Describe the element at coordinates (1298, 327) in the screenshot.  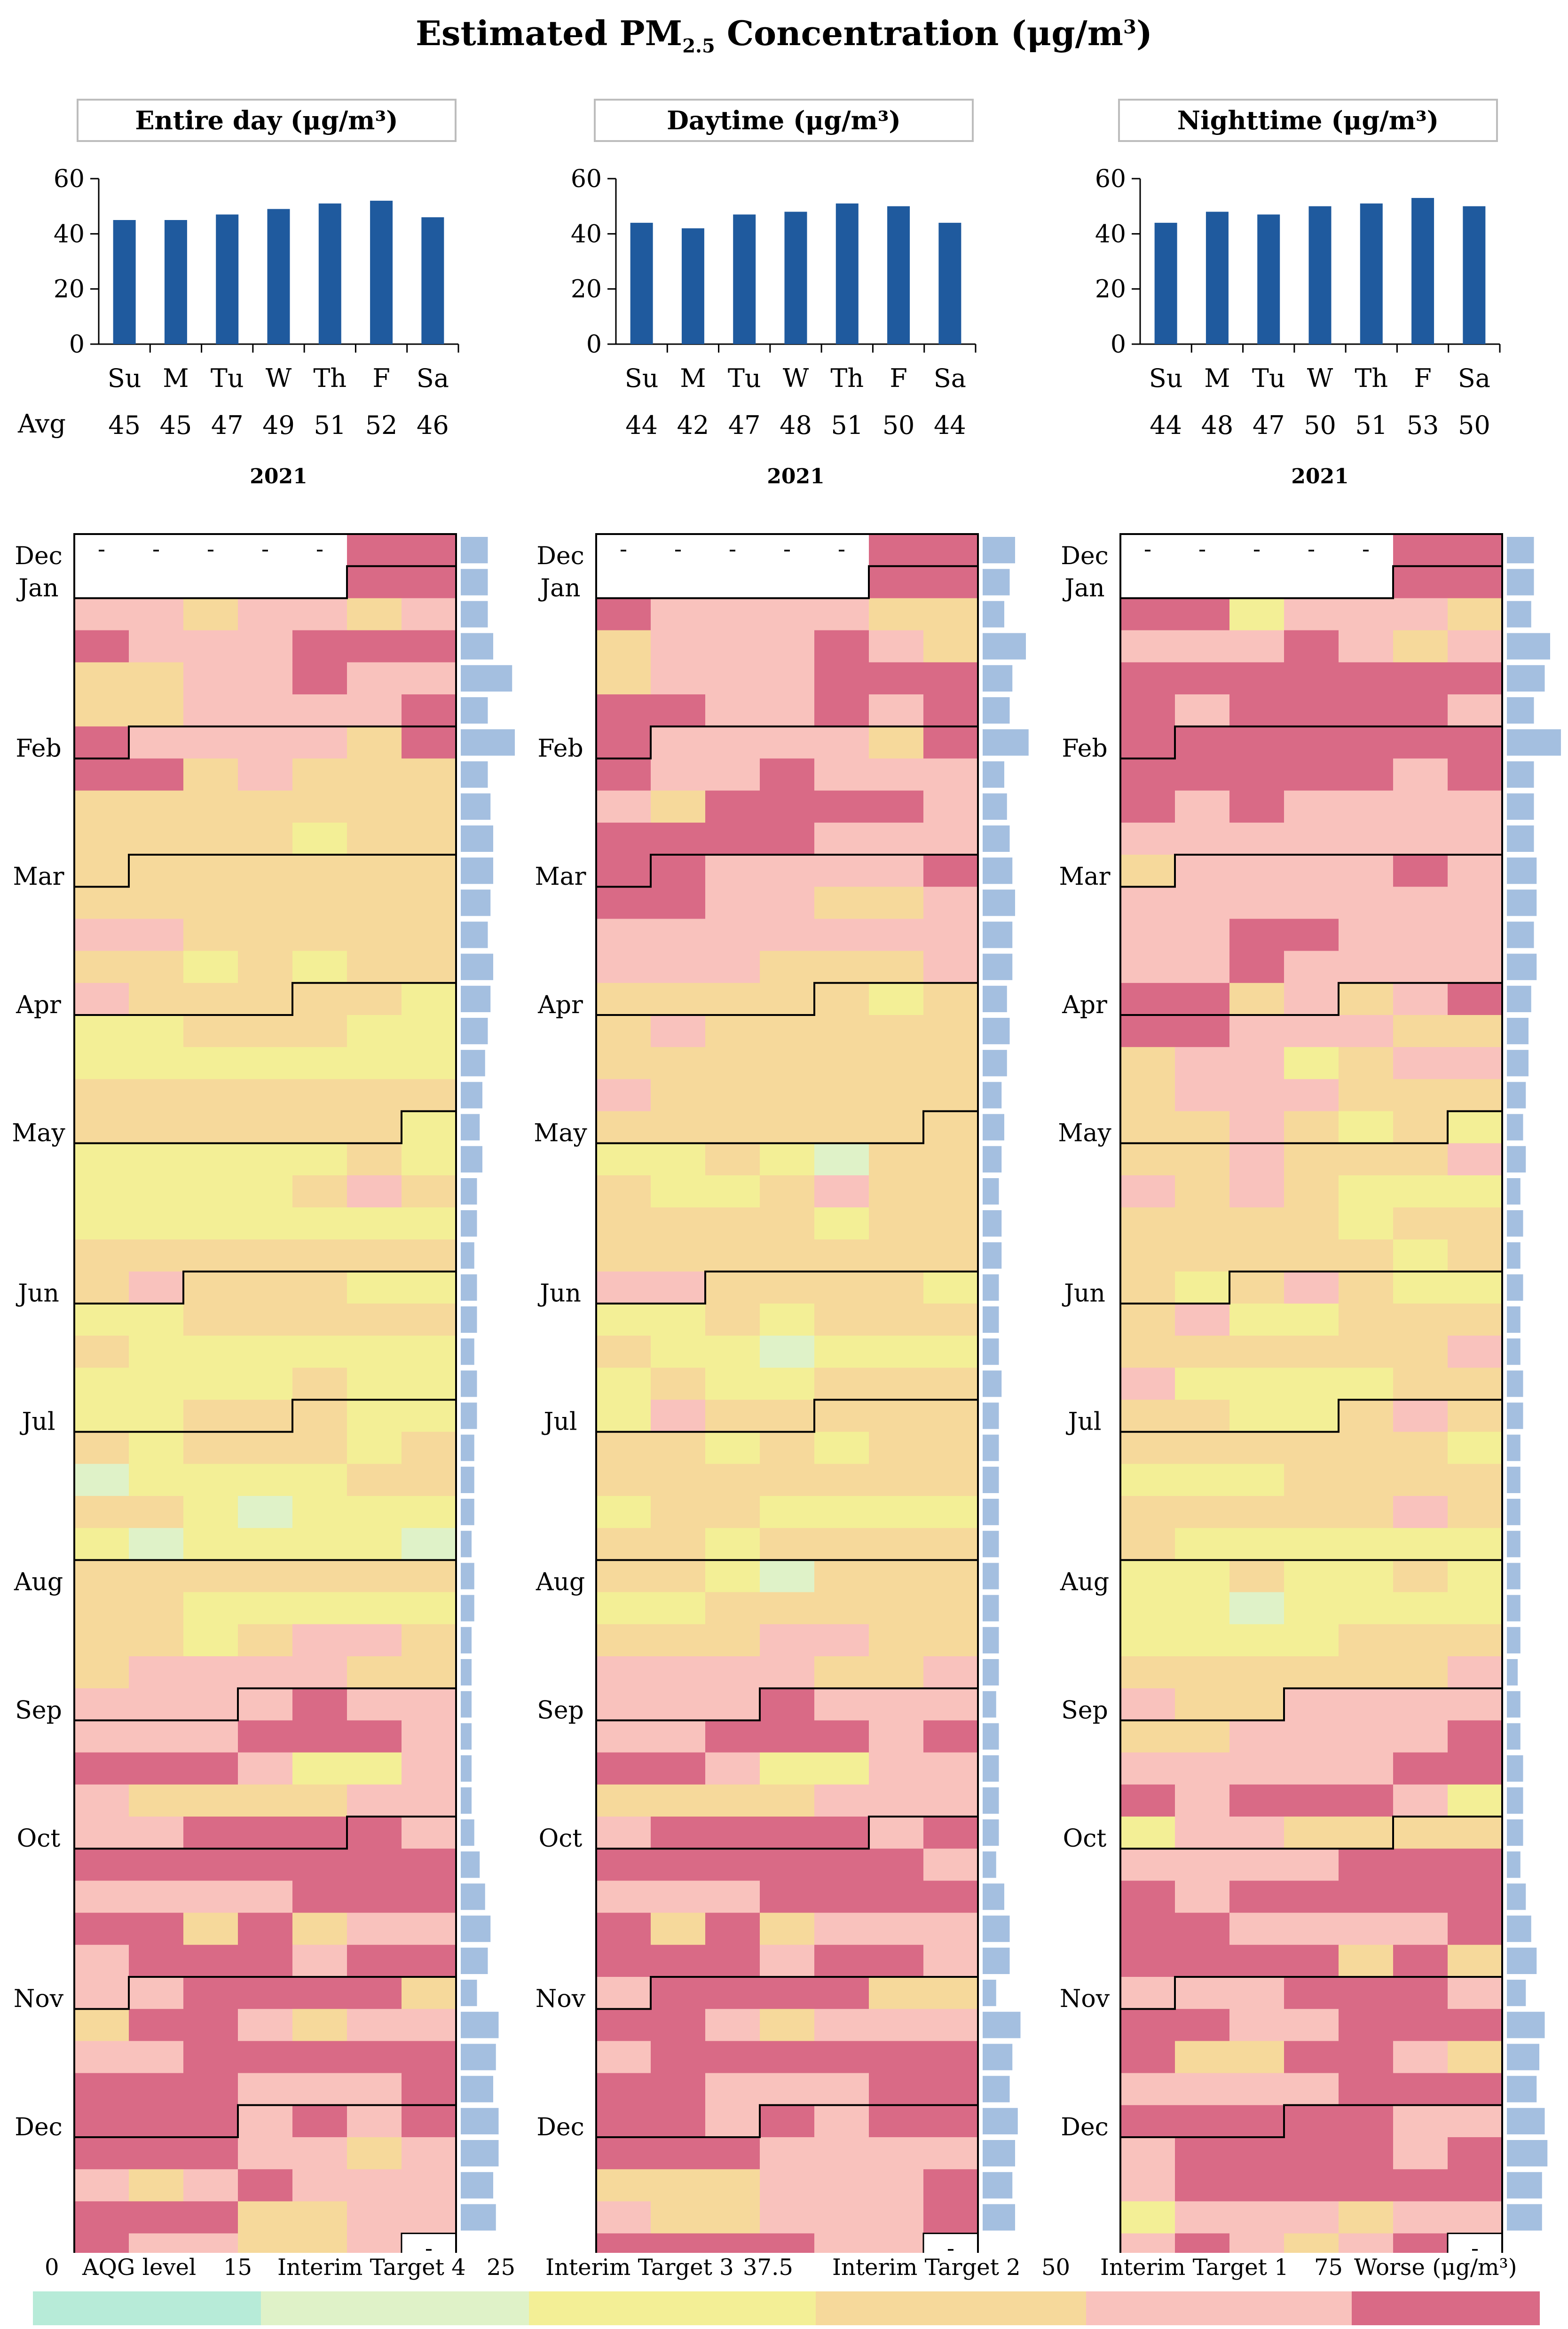
I see `bar-chart-nighttime: 0 20 40 60 Su 44 M 48 Tu 47 W 50 Th 51 F 53 Sa 50 2021` at that location.